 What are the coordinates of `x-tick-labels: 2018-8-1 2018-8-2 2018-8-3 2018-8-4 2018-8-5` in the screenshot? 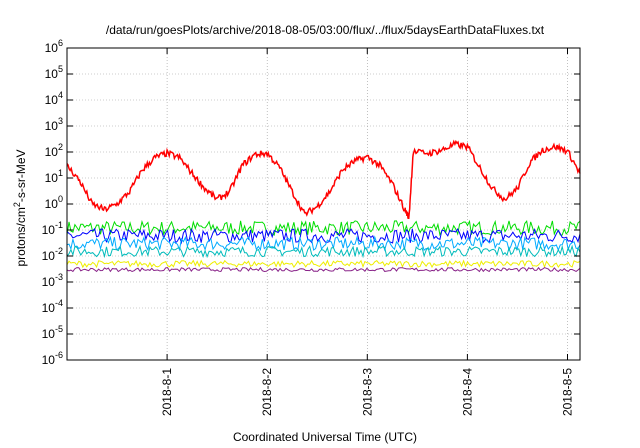 It's located at (367, 392).